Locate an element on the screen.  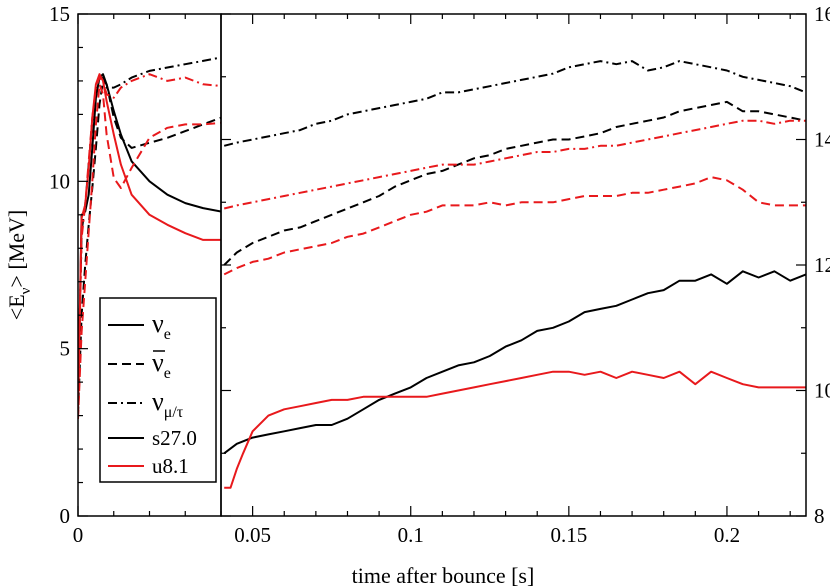
legend-label-solid: νe is located at coordinates (161, 326).